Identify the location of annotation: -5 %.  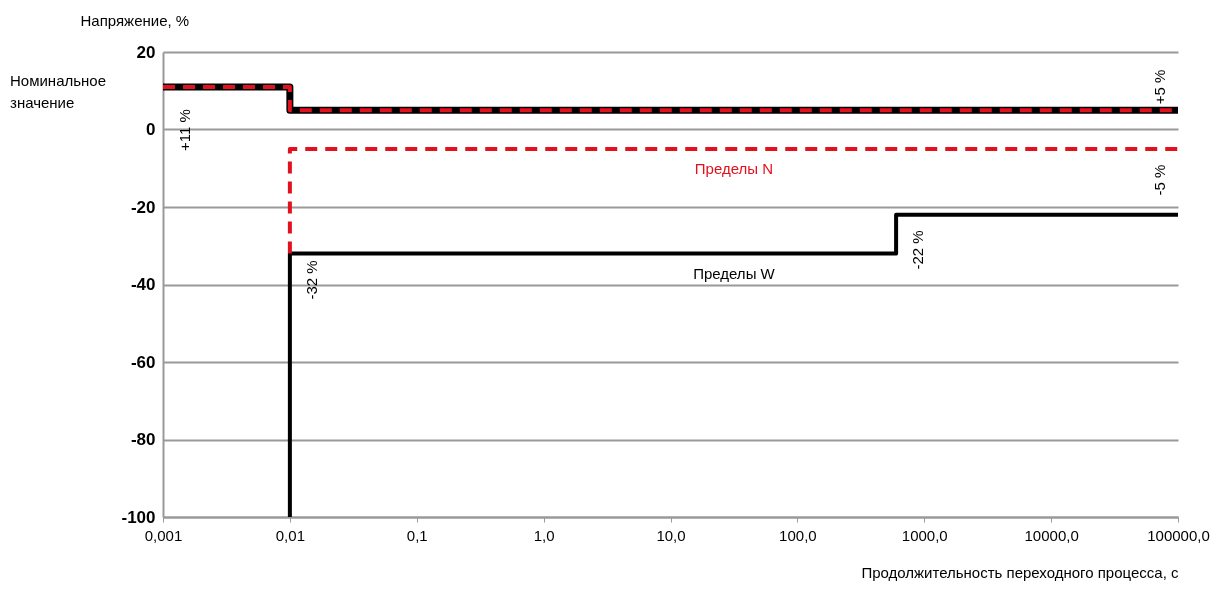
(1159, 180).